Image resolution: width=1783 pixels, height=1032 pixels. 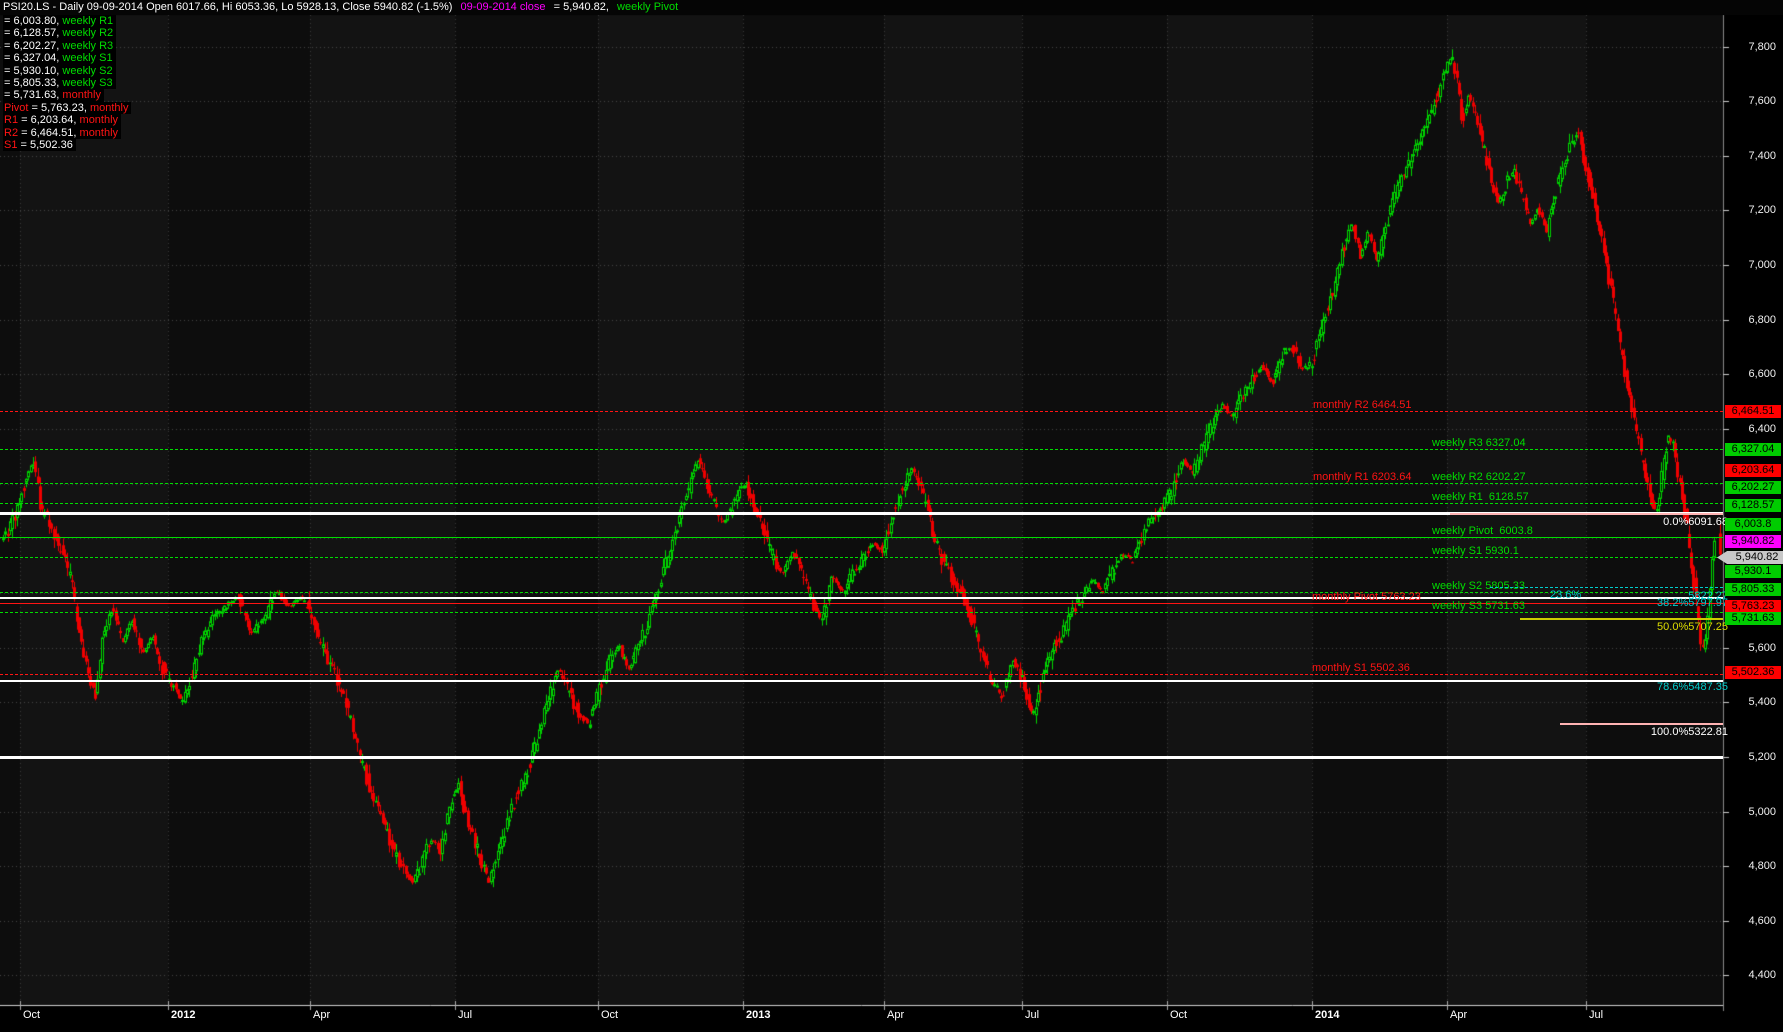 I want to click on pivot-label-weekly-s3: weekly S3 5731.63, so click(x=1478, y=606).